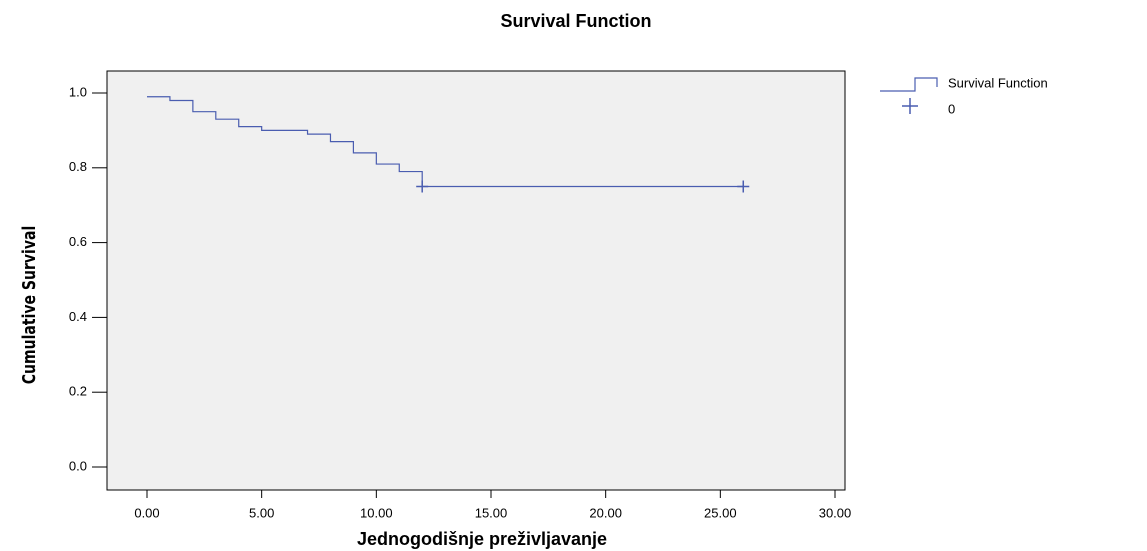  Describe the element at coordinates (78, 316) in the screenshot. I see `y-tick-label: 0.4` at that location.